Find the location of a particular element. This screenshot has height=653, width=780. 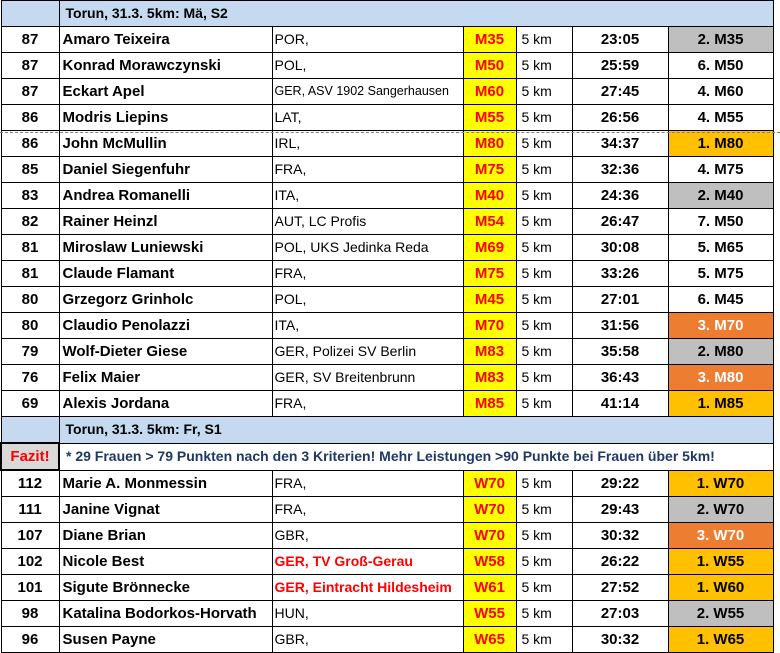

placement-cell: 2. M35 is located at coordinates (720, 39).